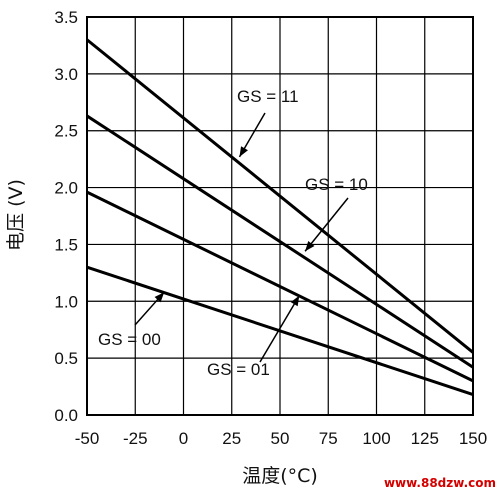 Image resolution: width=500 pixels, height=492 pixels. What do you see at coordinates (238, 369) in the screenshot?
I see `annotation-label: GS = 01` at bounding box center [238, 369].